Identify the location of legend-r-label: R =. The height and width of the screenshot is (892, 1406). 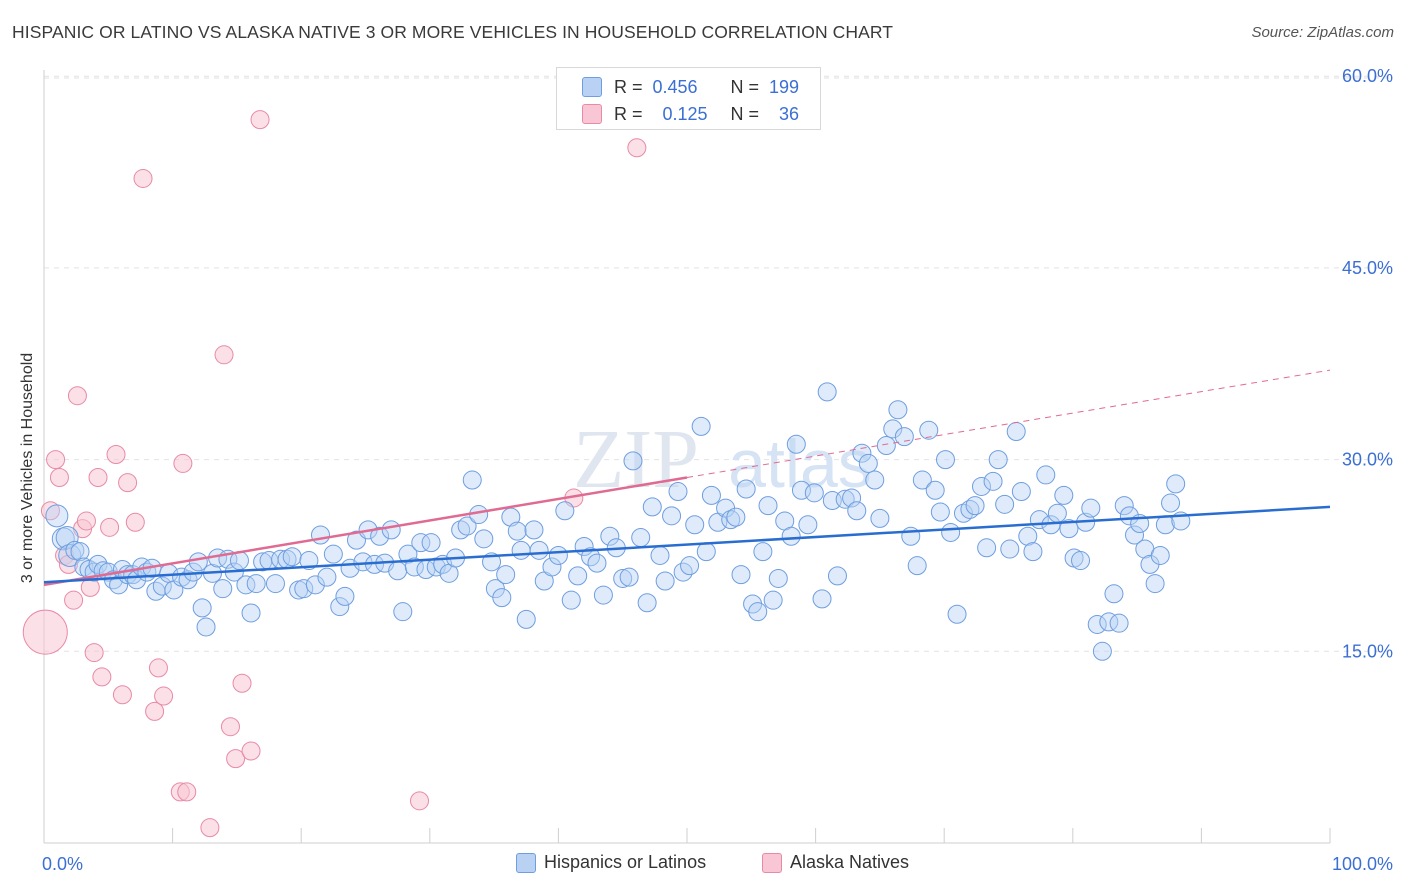
(628, 113).